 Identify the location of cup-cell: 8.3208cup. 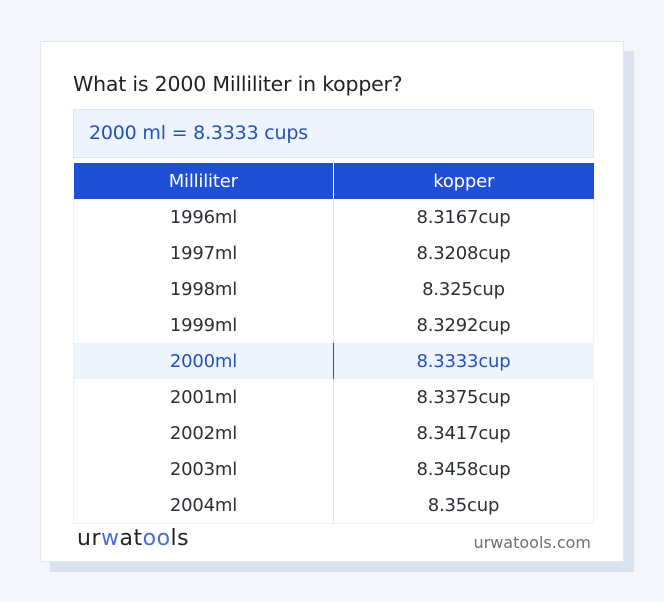
(463, 253).